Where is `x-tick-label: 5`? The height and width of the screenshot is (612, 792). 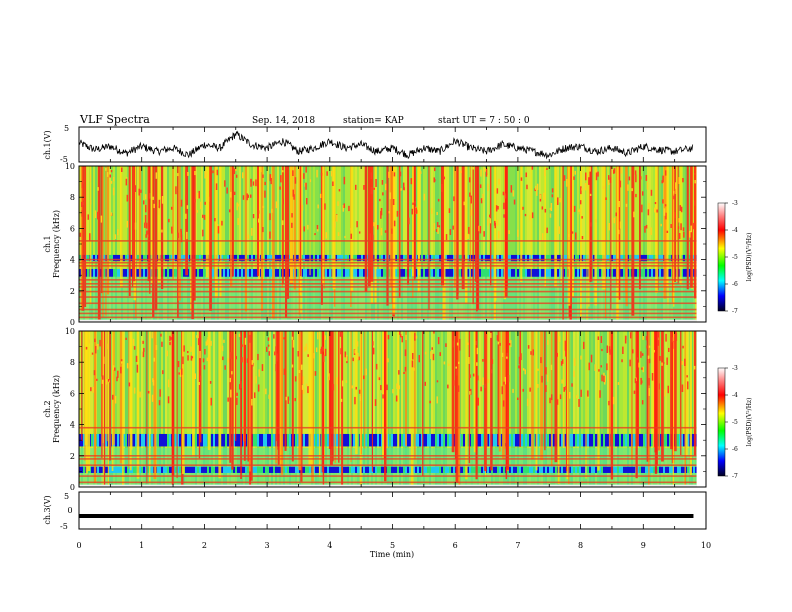
x-tick-label: 5 is located at coordinates (392, 545).